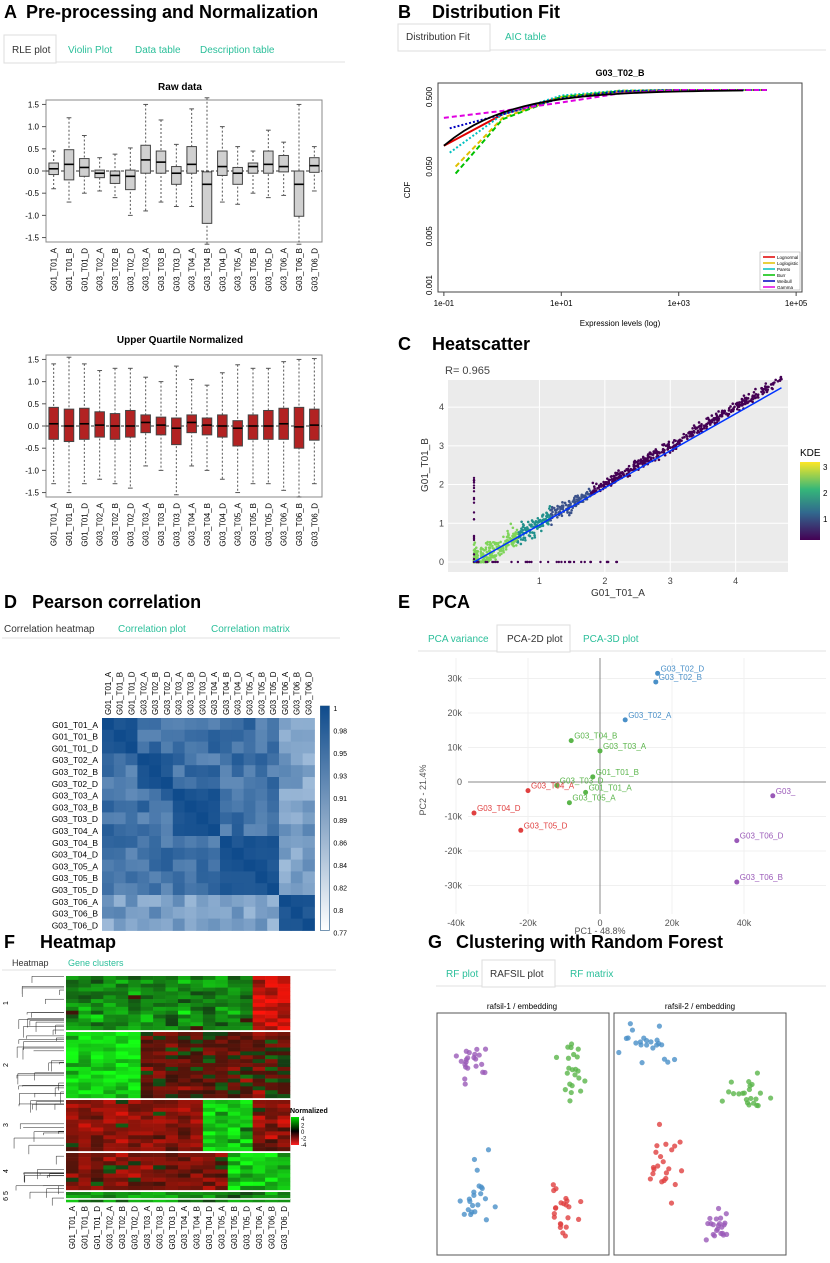  I want to click on tab-correlation-heatmap: Correlation heatmap, so click(49, 629).